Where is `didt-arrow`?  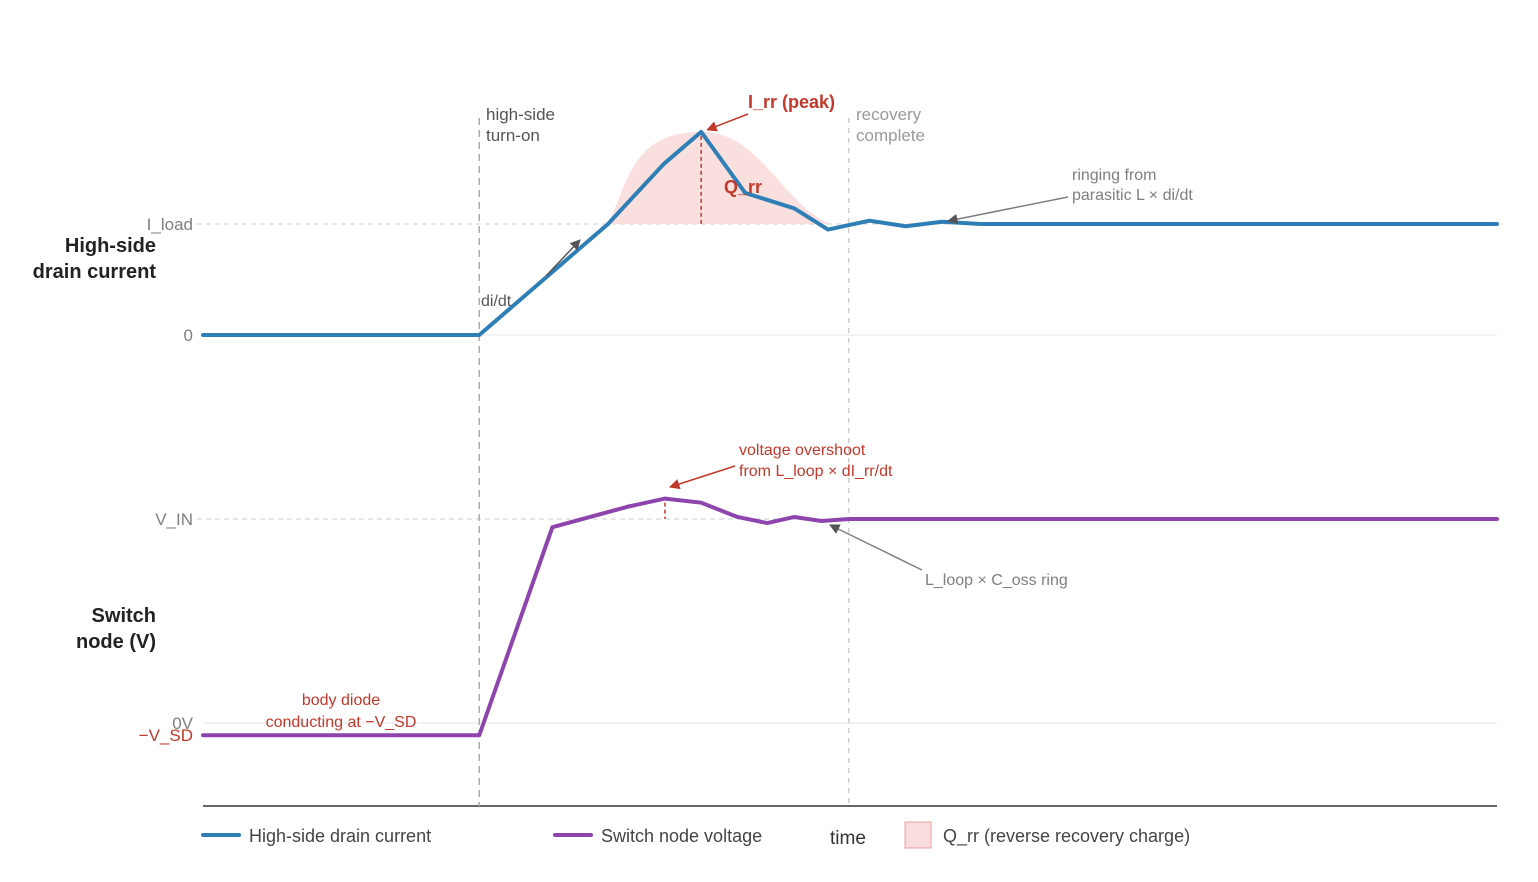 didt-arrow is located at coordinates (563, 258).